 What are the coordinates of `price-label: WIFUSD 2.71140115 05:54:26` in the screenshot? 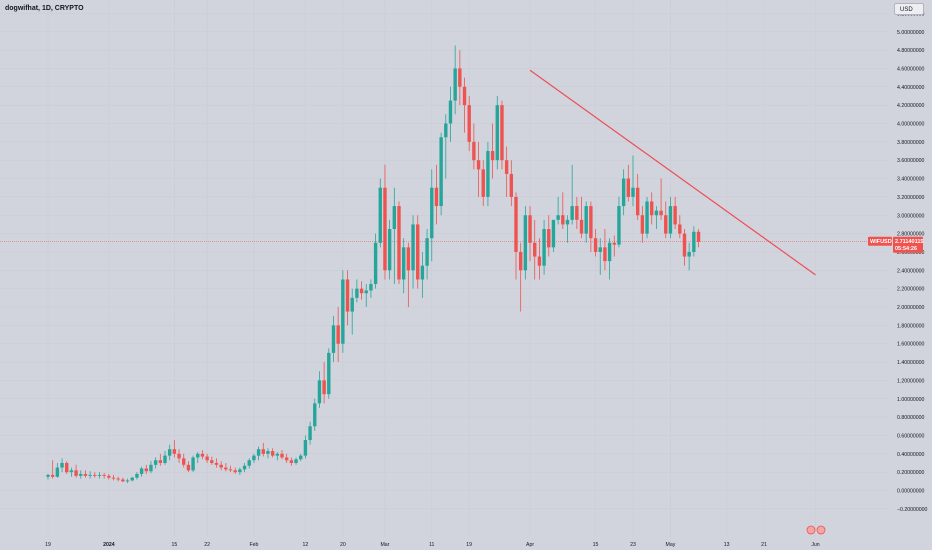 It's located at (895, 244).